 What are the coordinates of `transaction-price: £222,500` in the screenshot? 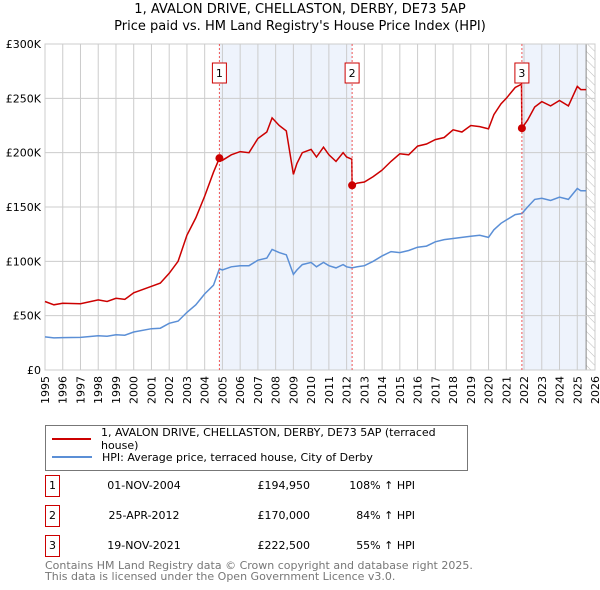 It's located at (284, 545).